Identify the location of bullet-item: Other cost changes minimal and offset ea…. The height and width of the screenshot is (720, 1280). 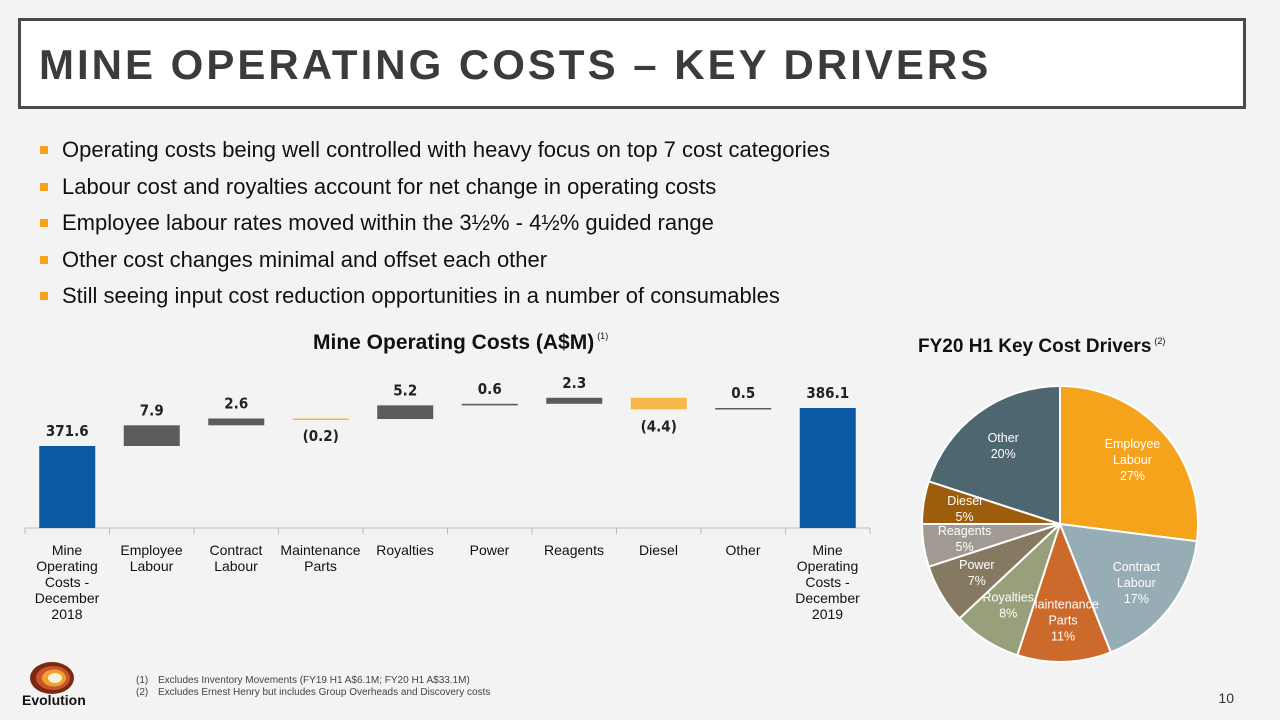
(435, 260).